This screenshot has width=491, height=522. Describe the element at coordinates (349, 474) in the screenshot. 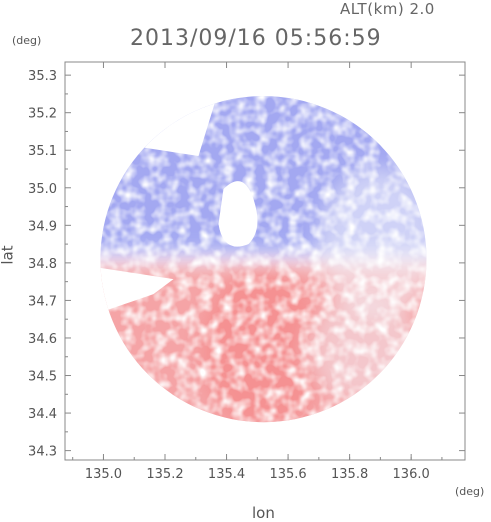

I see `x-tick-label: 135.8` at that location.